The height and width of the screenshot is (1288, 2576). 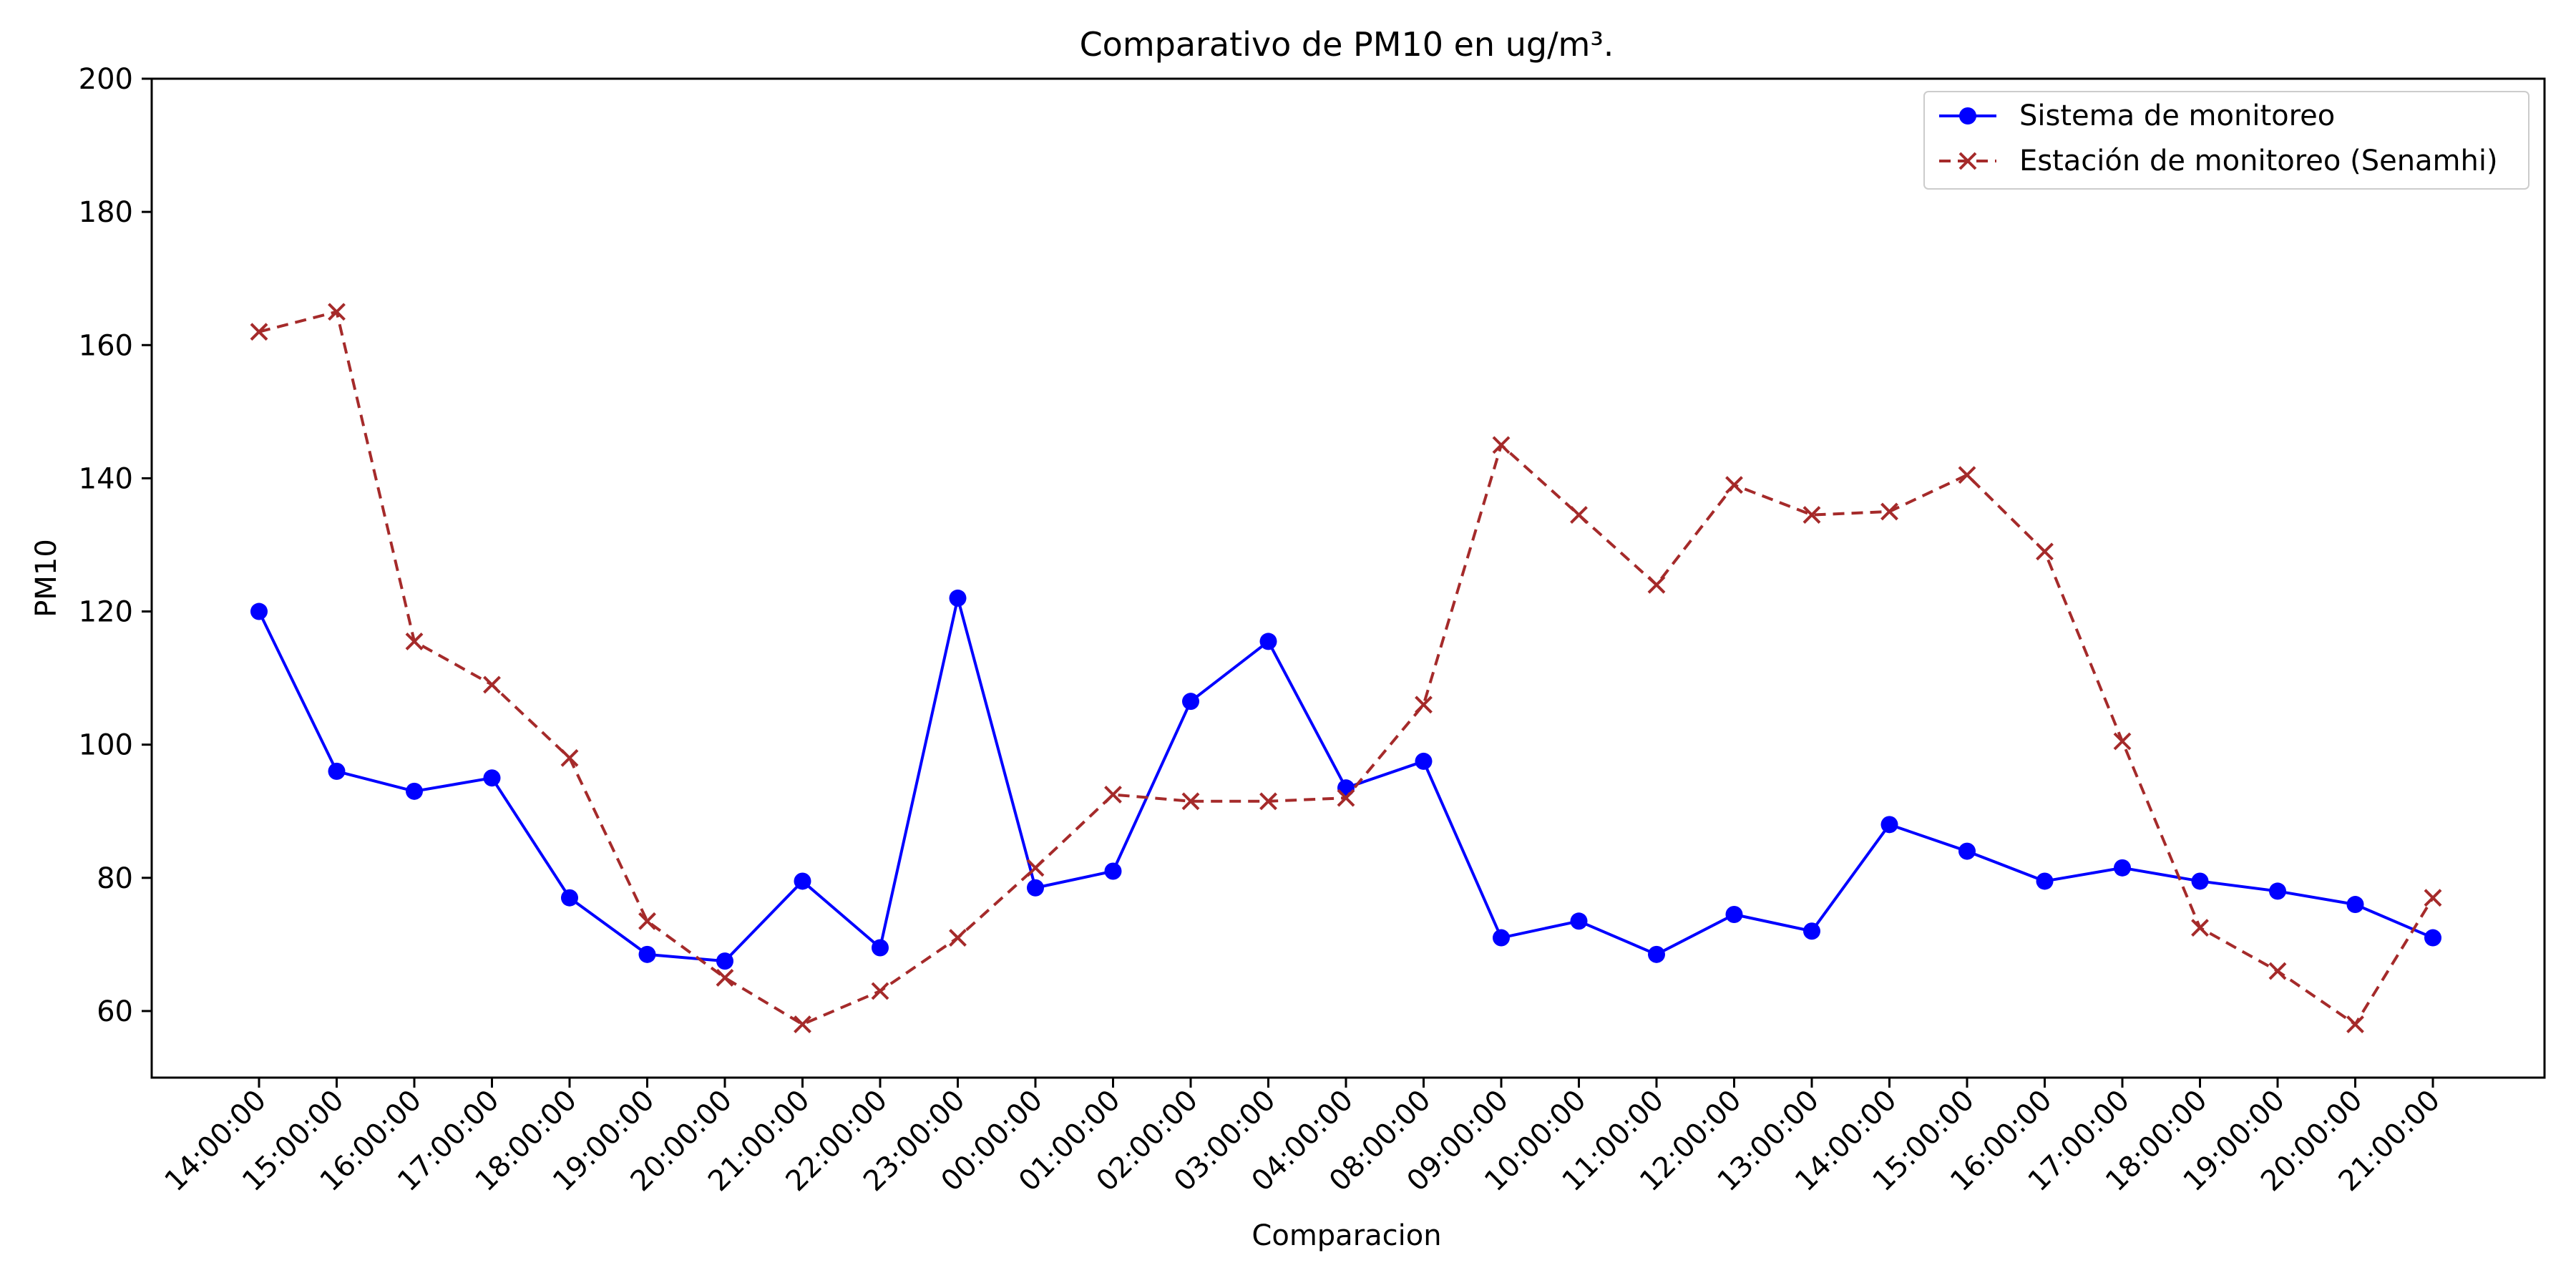 I want to click on y-tick-label: 80, so click(x=115, y=878).